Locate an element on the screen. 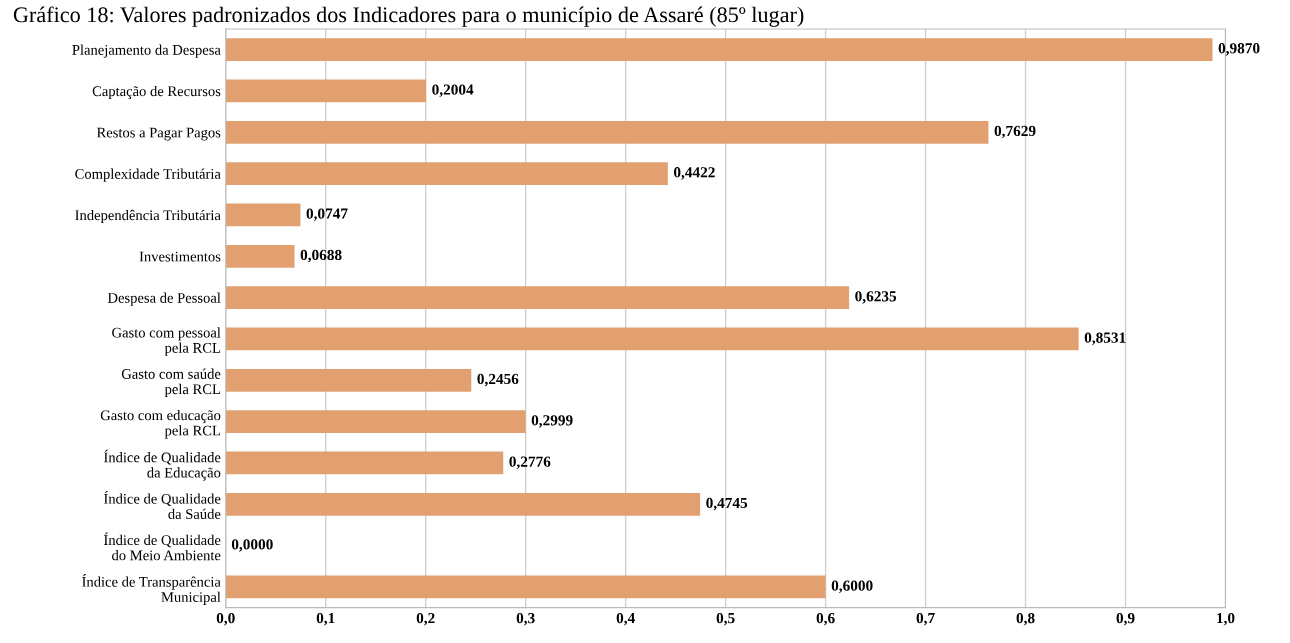 The height and width of the screenshot is (643, 1290). y-tick-label: Independência Tributária is located at coordinates (148, 216).